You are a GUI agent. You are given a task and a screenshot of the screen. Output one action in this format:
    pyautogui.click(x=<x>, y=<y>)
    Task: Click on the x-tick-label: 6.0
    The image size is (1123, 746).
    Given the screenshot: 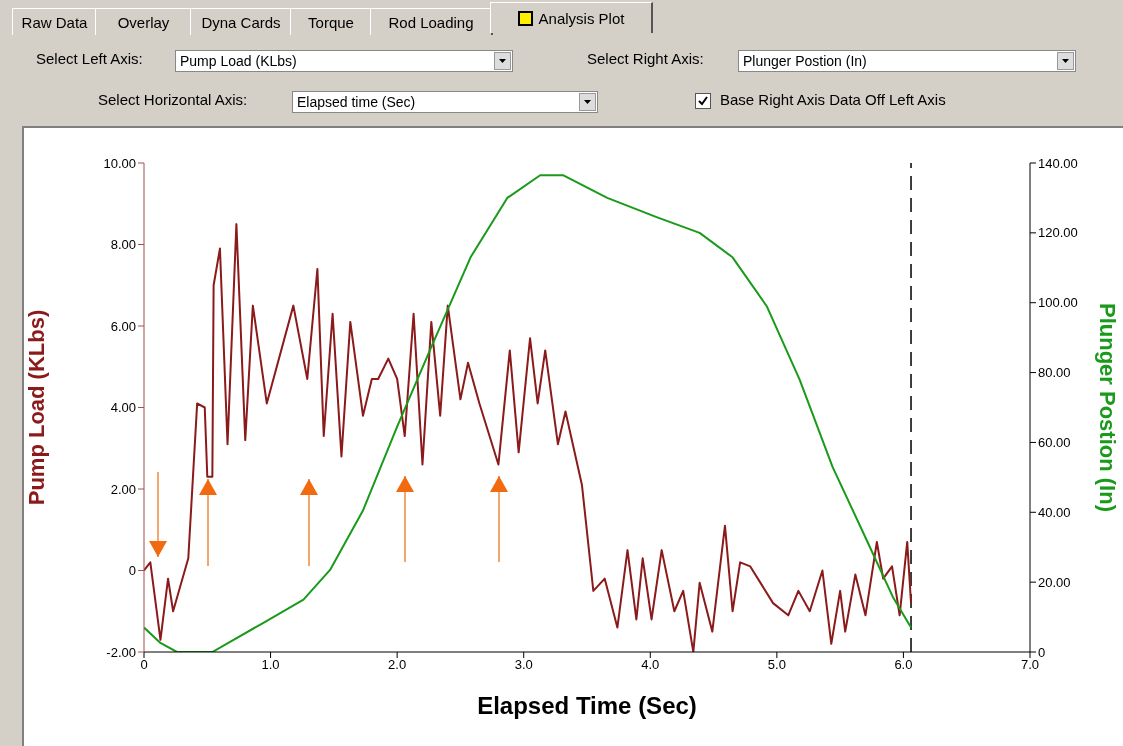 What is the action you would take?
    pyautogui.click(x=903, y=665)
    